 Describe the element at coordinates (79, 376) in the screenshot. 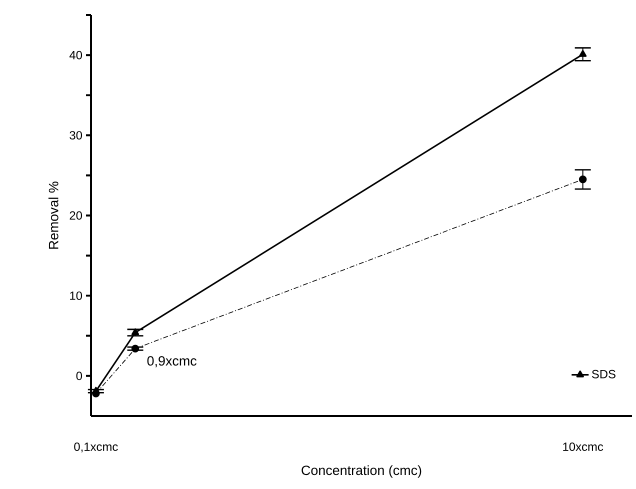

I see `y-tick-label: 0` at that location.